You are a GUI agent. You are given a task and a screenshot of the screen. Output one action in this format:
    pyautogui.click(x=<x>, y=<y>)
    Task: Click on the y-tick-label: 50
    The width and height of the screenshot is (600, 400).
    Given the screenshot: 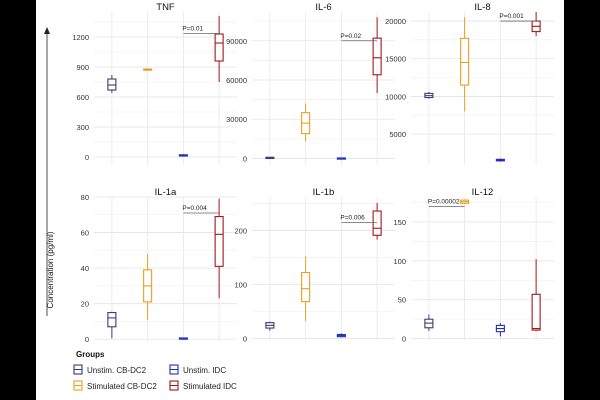 What is the action you would take?
    pyautogui.click(x=402, y=300)
    